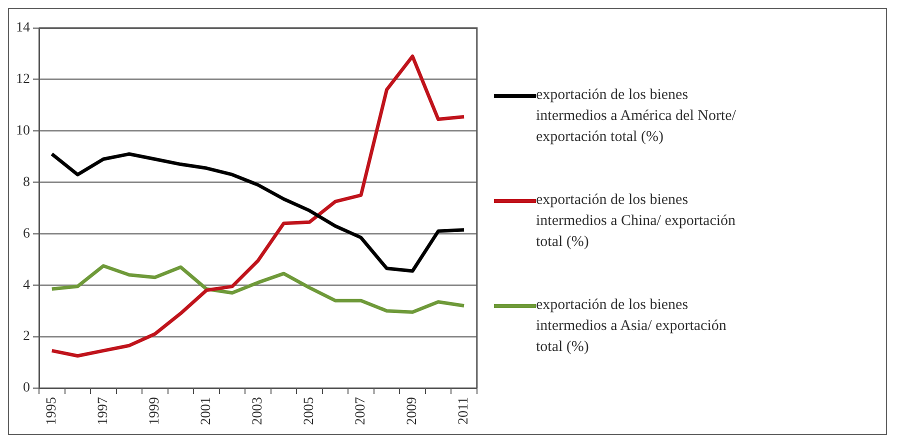  What do you see at coordinates (464, 410) in the screenshot?
I see `x-tick-label: 2011` at bounding box center [464, 410].